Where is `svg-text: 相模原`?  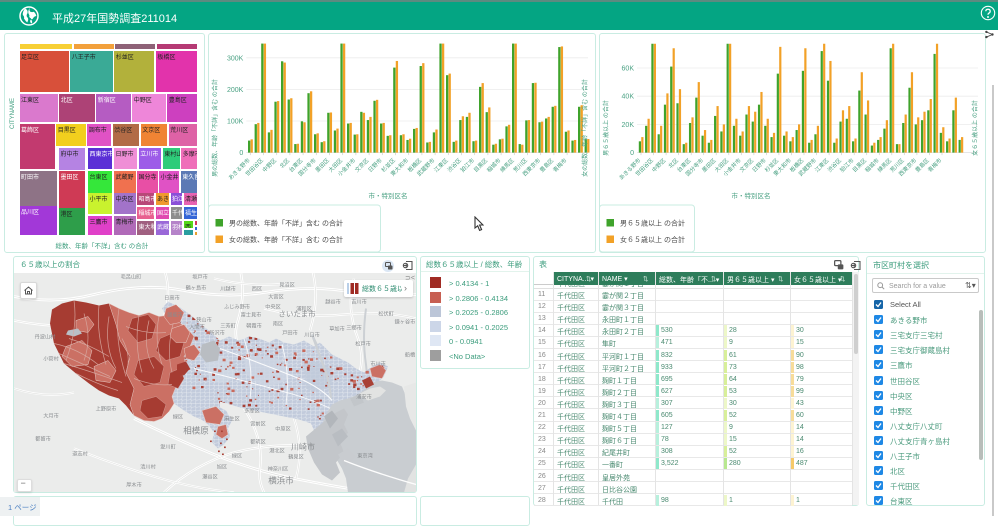 svg-text: 相模原 is located at coordinates (196, 430).